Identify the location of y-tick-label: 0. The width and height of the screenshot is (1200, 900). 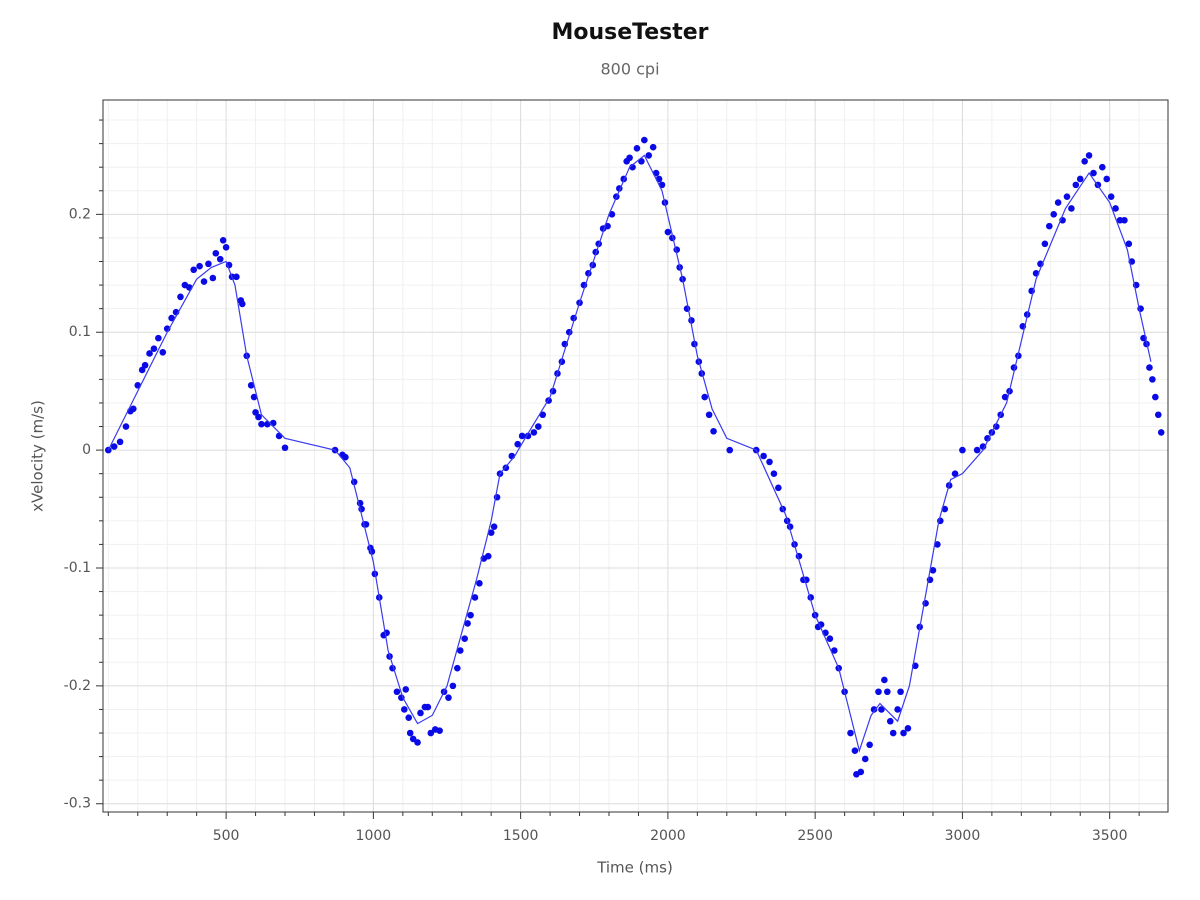
(86, 450).